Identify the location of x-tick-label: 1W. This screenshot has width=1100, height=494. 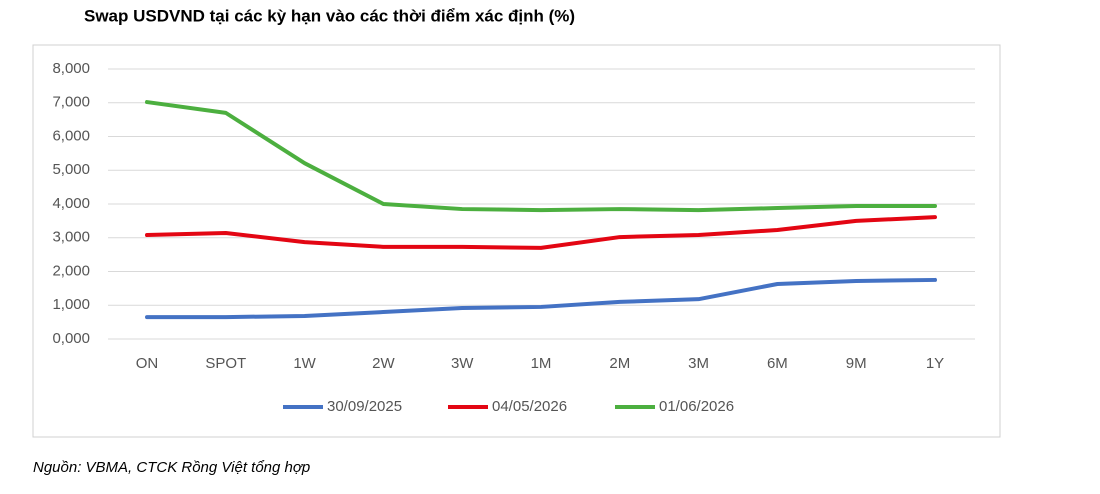
(304, 363).